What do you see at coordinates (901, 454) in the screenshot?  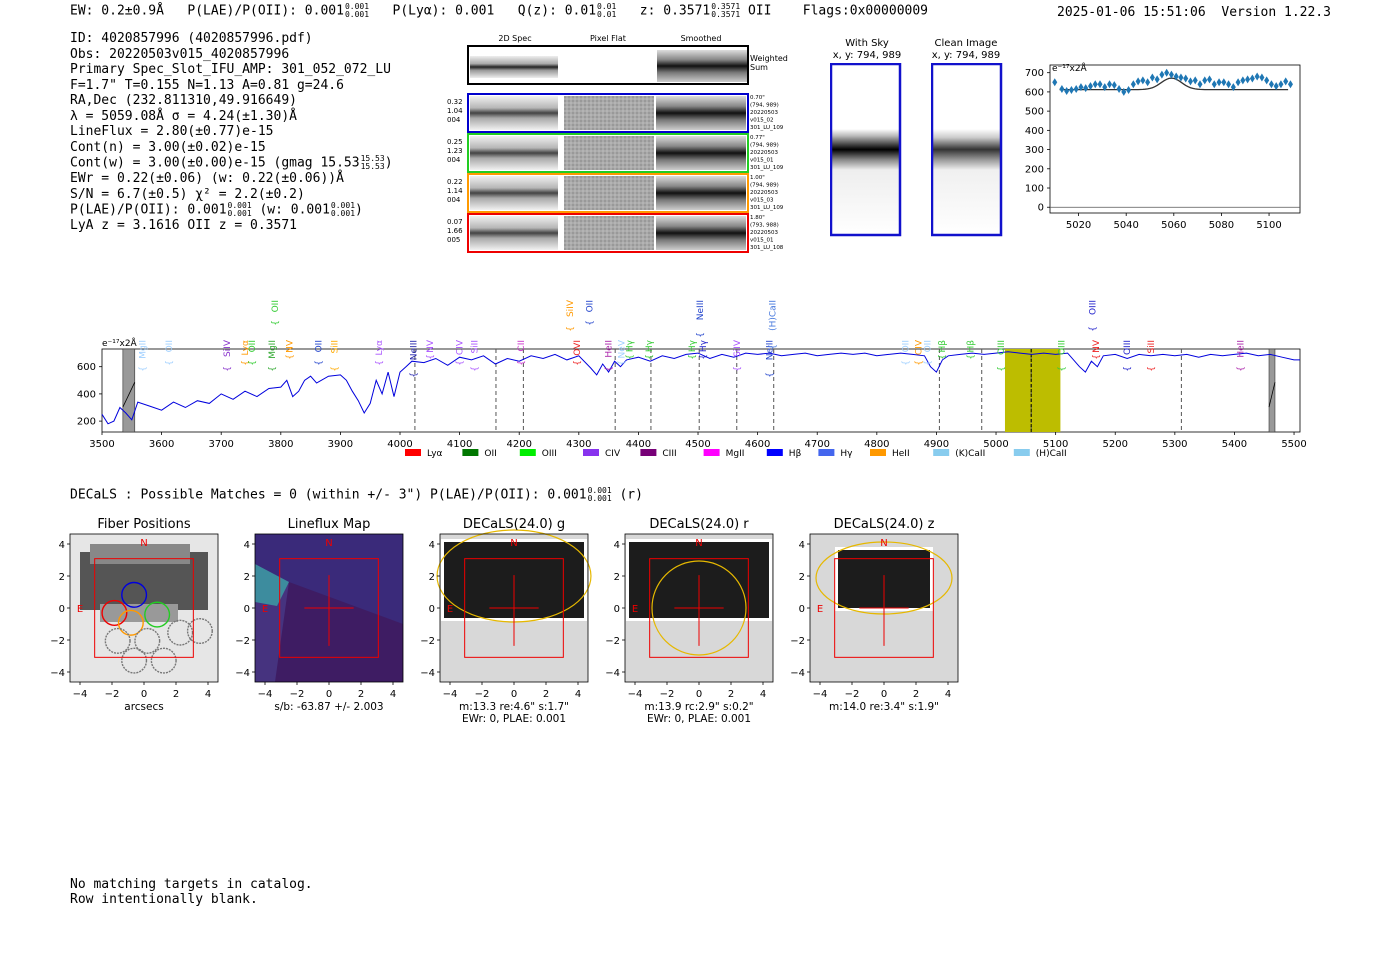 I see `legend-label-8: HeII` at bounding box center [901, 454].